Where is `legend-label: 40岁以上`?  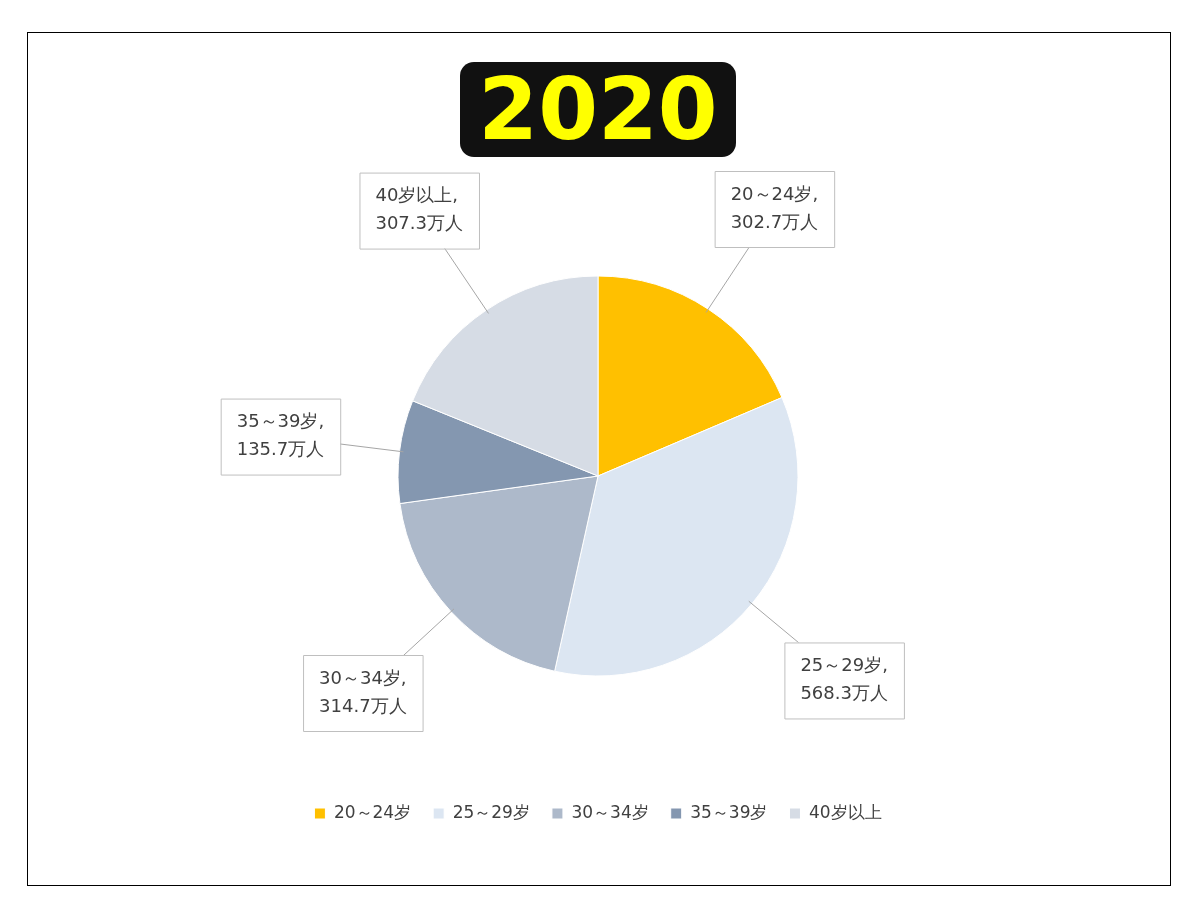
legend-label: 40岁以上 is located at coordinates (845, 811).